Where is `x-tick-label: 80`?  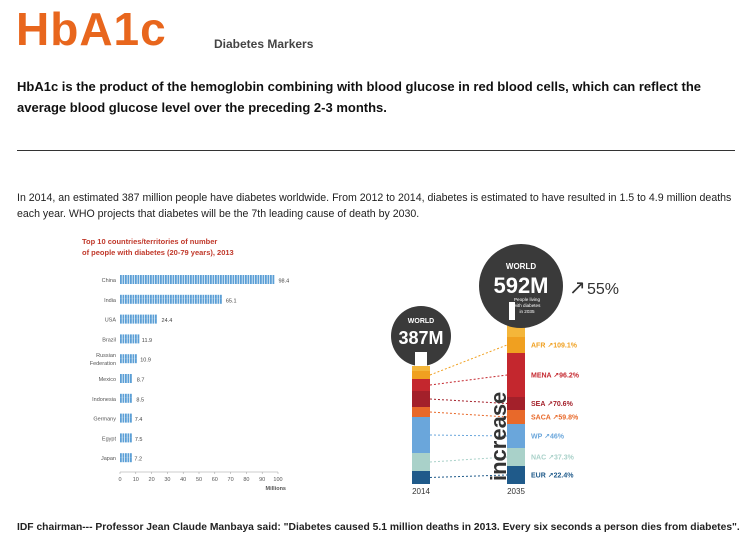 x-tick-label: 80 is located at coordinates (246, 480).